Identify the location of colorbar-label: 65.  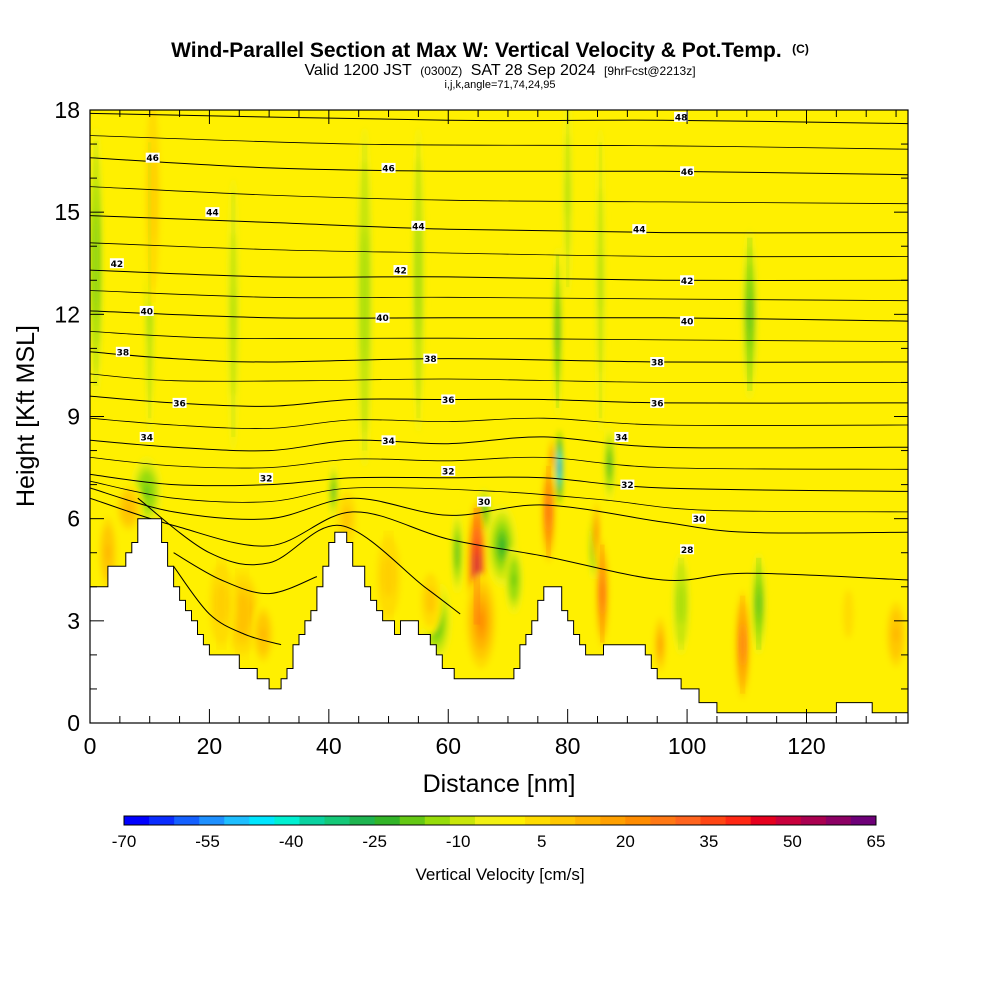
(876, 841).